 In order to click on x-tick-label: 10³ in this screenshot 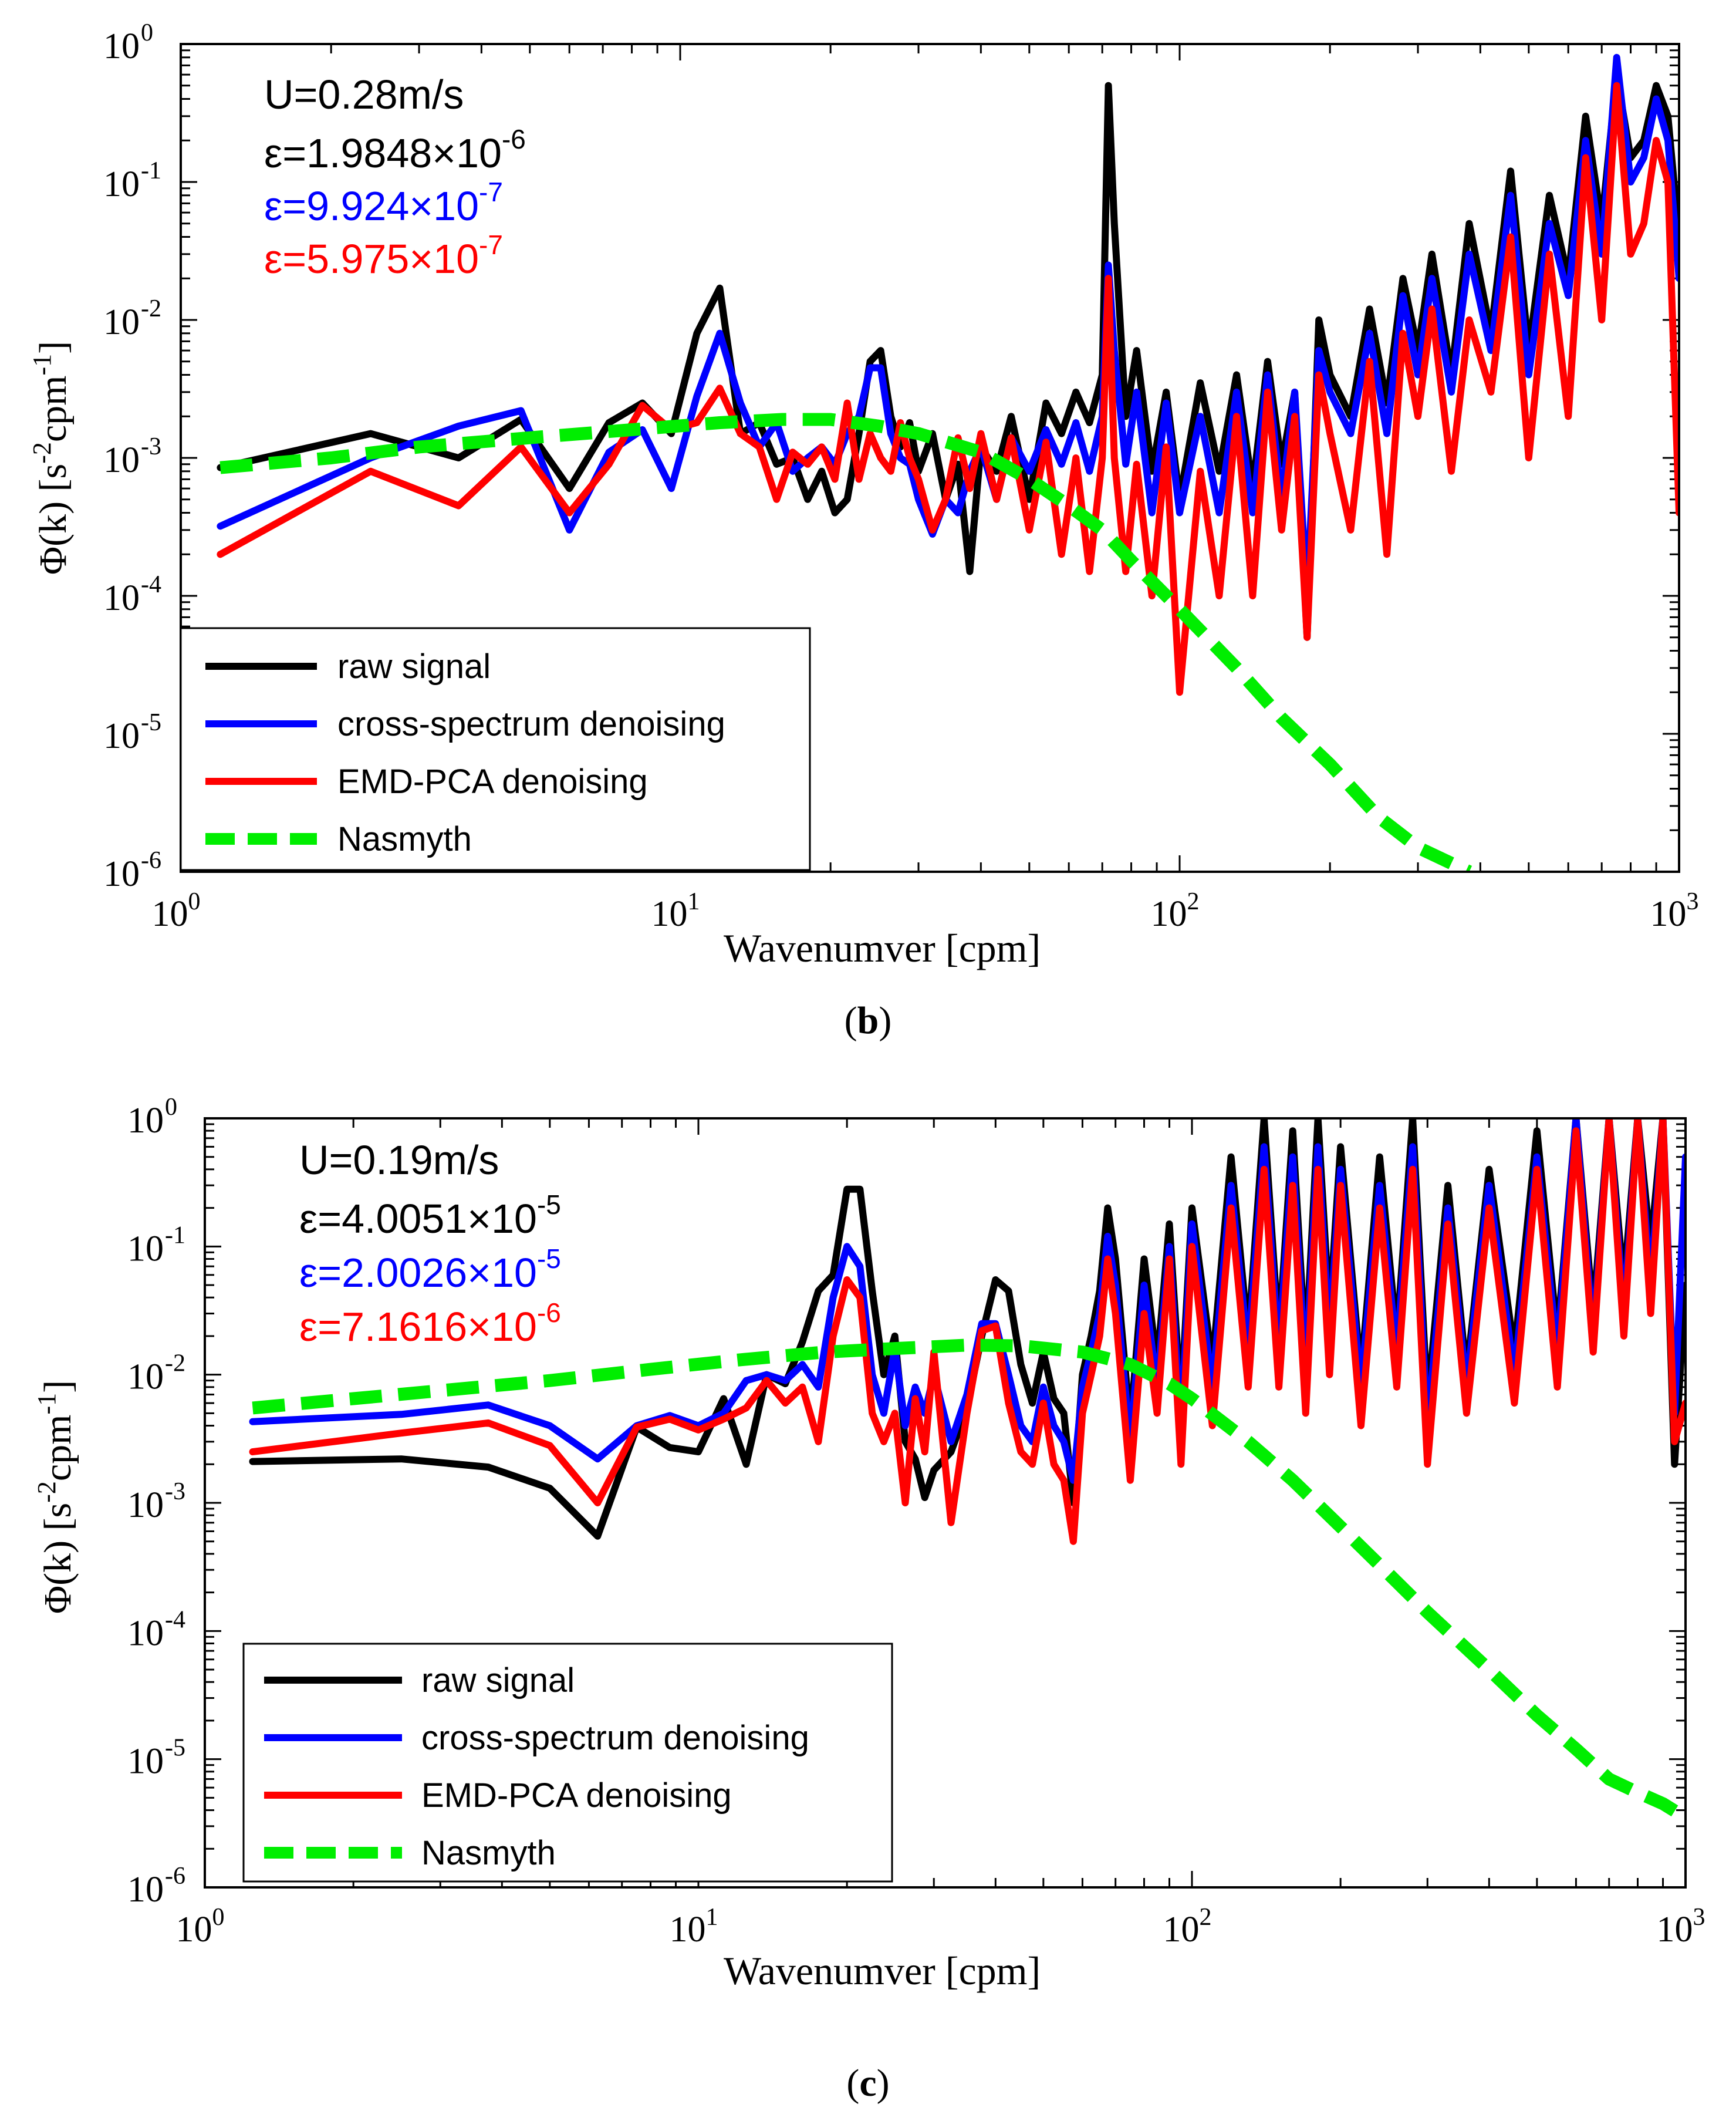, I will do `click(1674, 911)`.